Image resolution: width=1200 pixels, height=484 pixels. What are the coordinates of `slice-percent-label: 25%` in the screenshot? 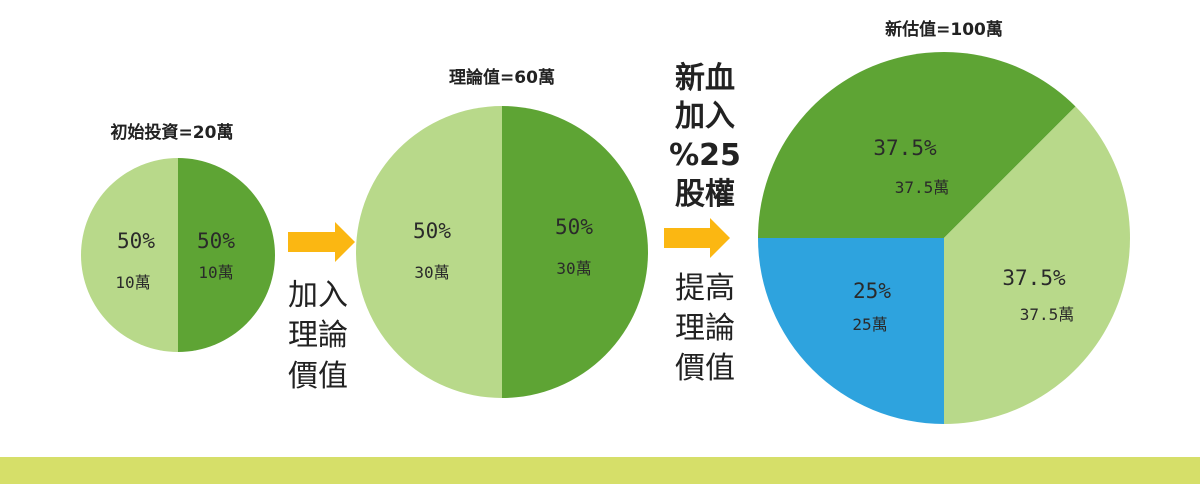 It's located at (872, 291).